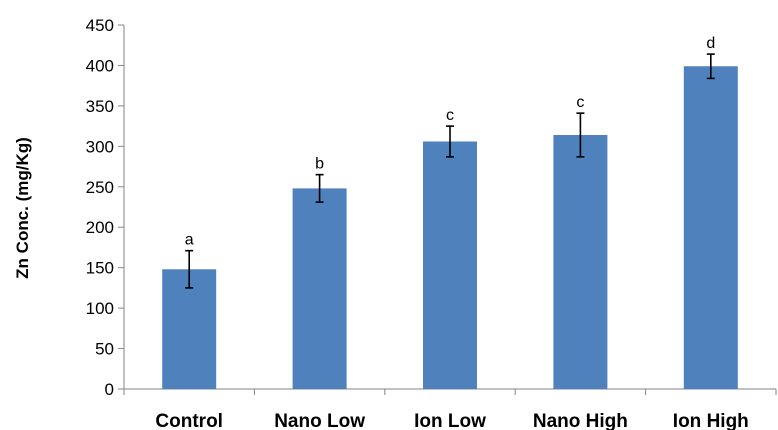 This screenshot has width=778, height=430. What do you see at coordinates (100, 268) in the screenshot?
I see `y-tick-label: 150` at bounding box center [100, 268].